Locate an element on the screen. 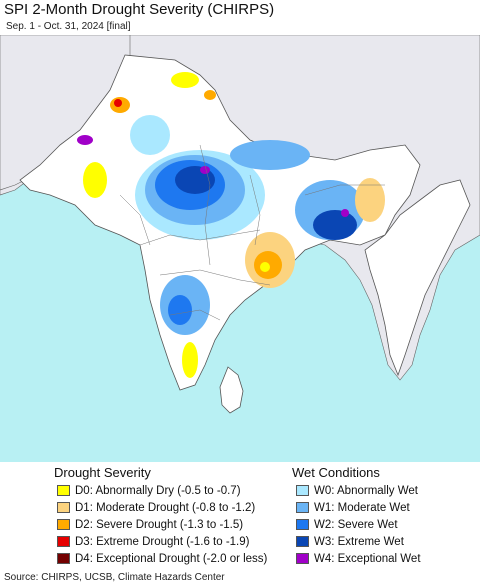 The image size is (480, 586). legend-wet-title: Wet Conditions is located at coordinates (336, 472).